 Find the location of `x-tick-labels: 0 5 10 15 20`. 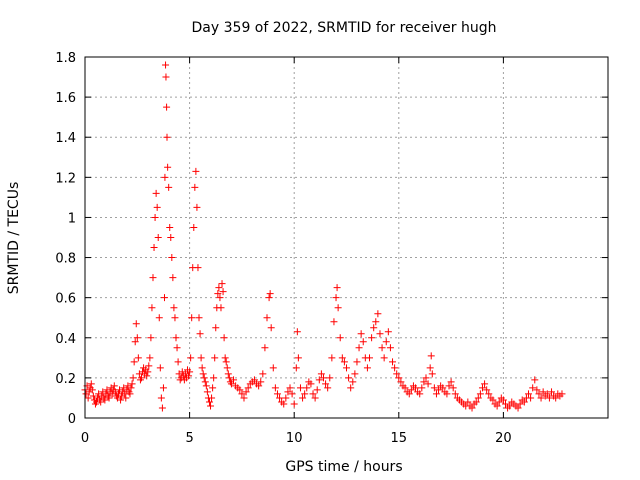

x-tick-labels: 0 5 10 15 20 is located at coordinates (296, 438).